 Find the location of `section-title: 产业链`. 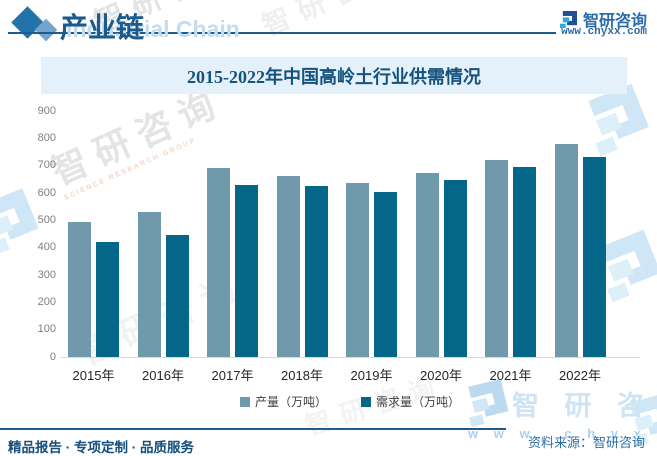

section-title: 产业链 is located at coordinates (102, 28).